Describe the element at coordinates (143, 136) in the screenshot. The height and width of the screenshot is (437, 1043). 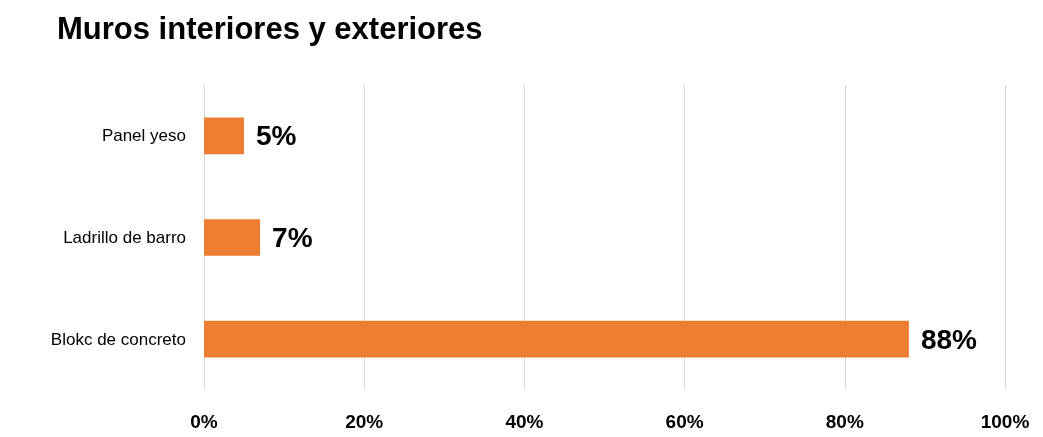
I see `y-tick-label: Panel yeso` at that location.